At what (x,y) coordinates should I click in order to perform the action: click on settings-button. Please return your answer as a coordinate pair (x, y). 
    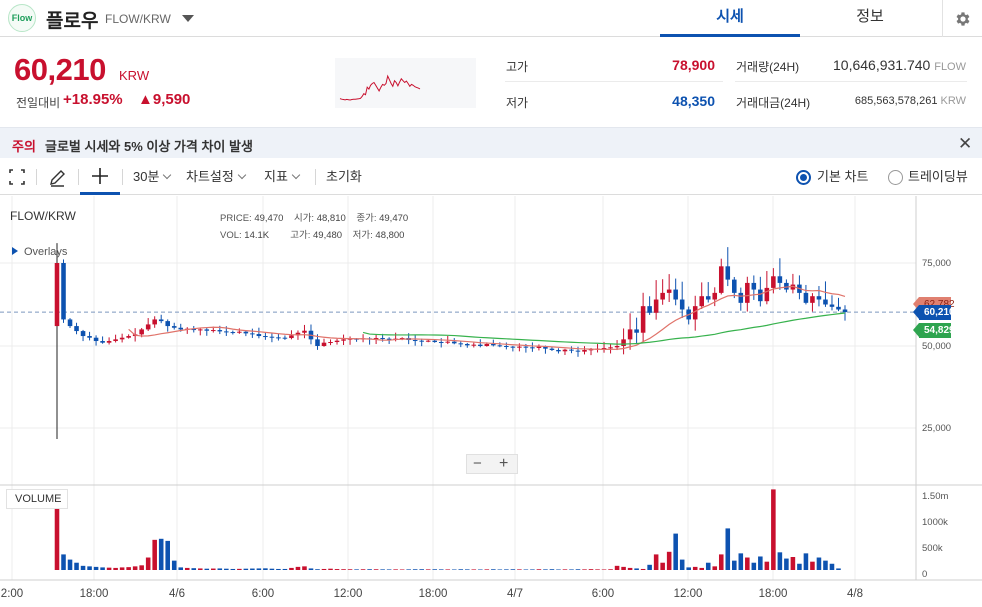
    Looking at the image, I should click on (962, 18).